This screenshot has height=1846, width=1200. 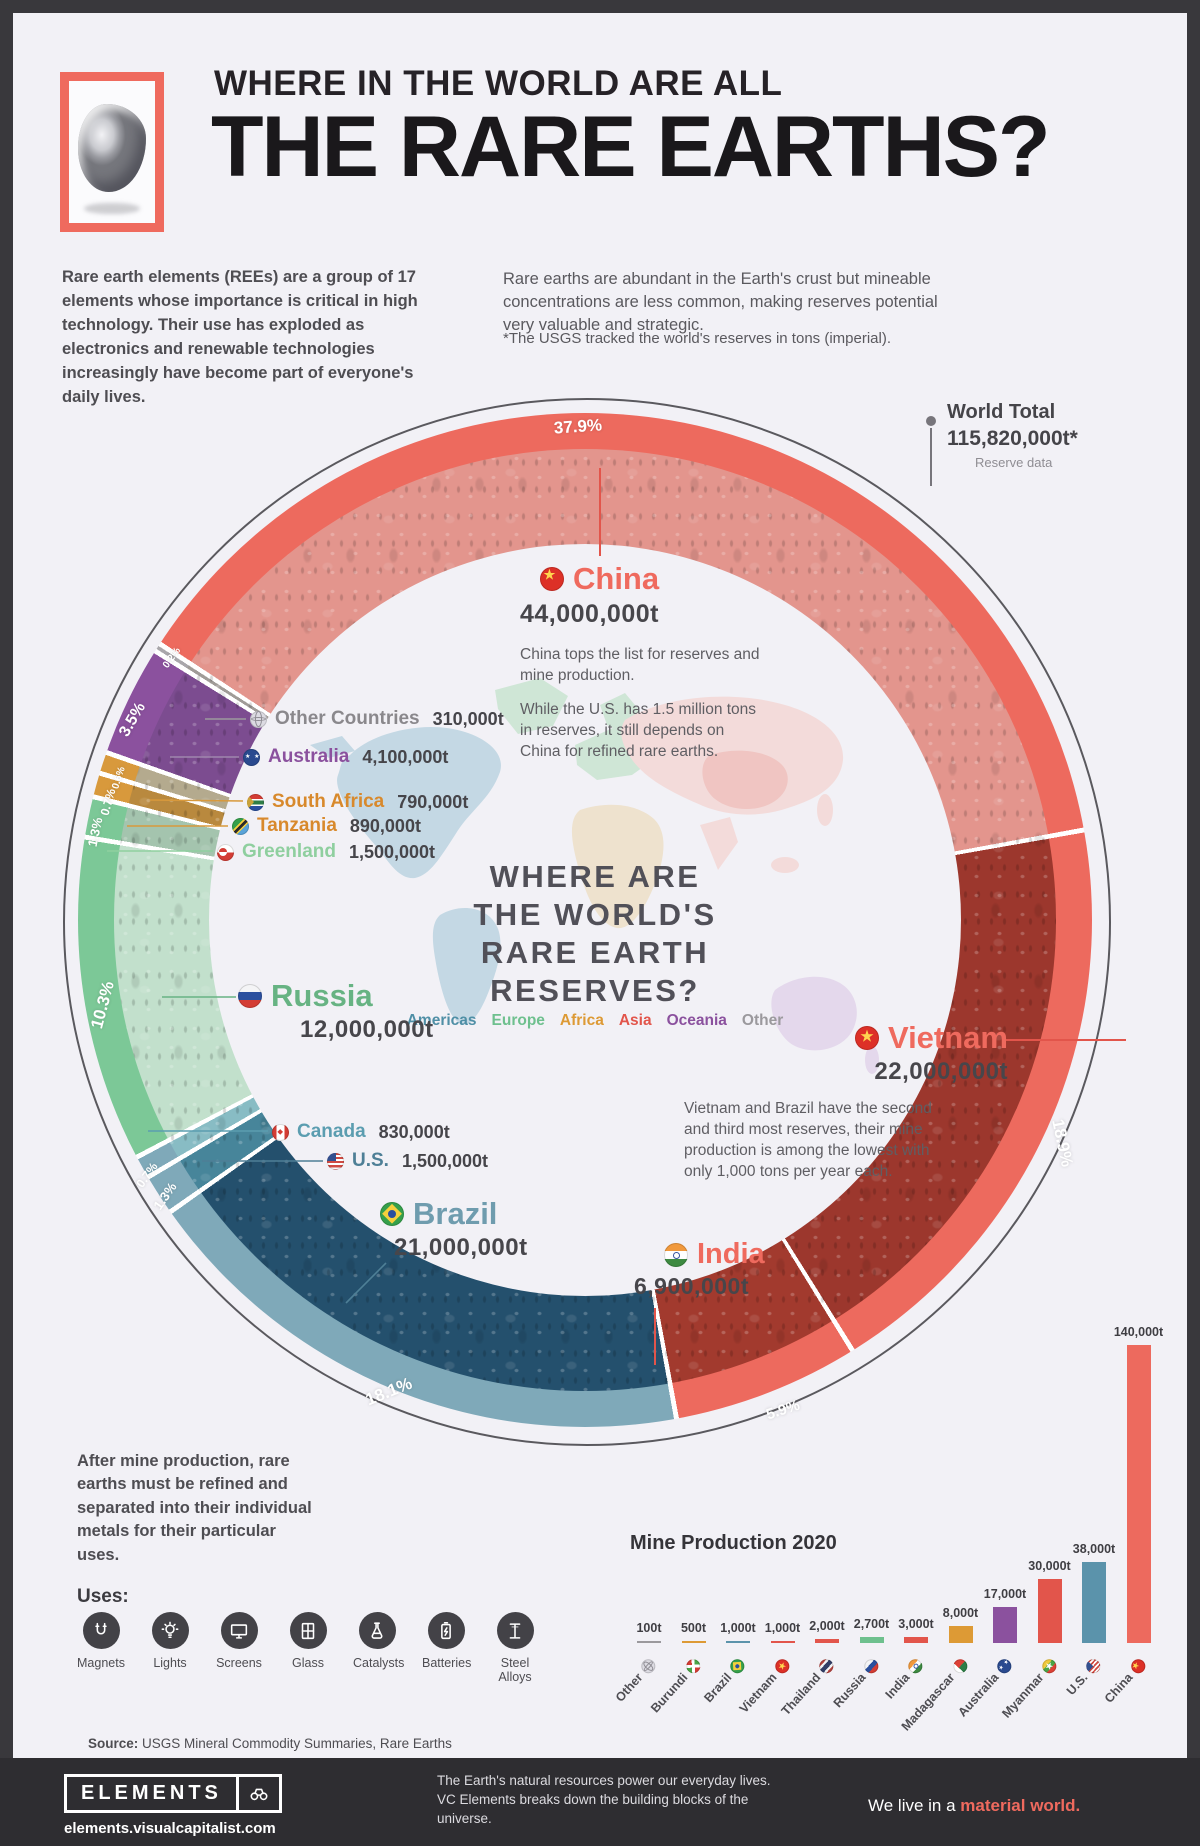 What do you see at coordinates (170, 1630) in the screenshot?
I see `light-bulb-icon` at bounding box center [170, 1630].